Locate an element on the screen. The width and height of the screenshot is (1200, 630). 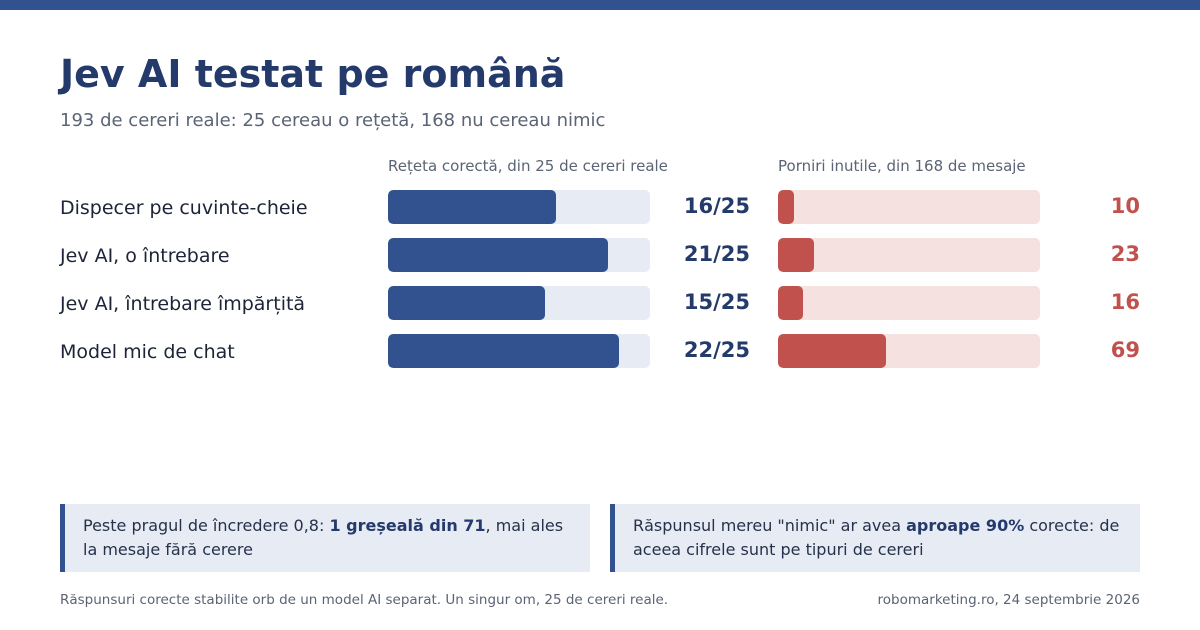
value-label-false-trigger: 69 is located at coordinates (1125, 350).